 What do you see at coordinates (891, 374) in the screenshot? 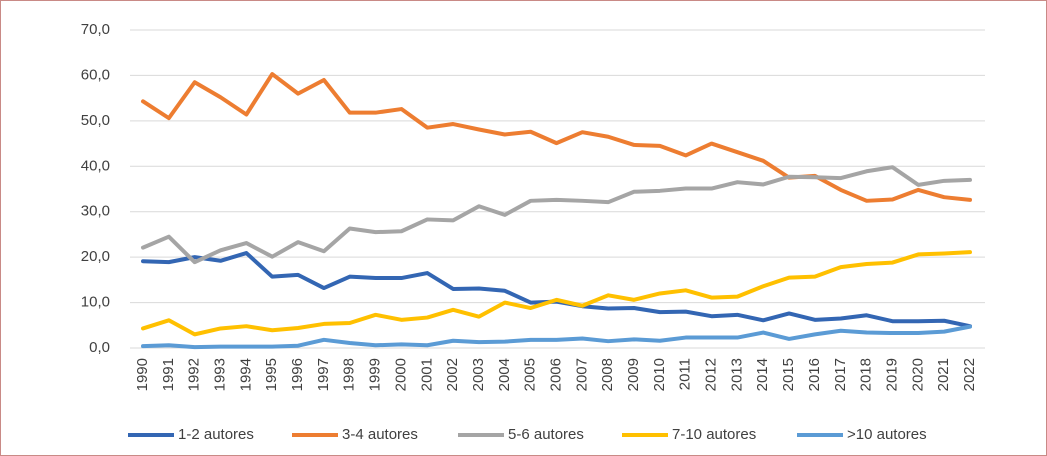
I see `x-tick-label: 2019` at bounding box center [891, 374].